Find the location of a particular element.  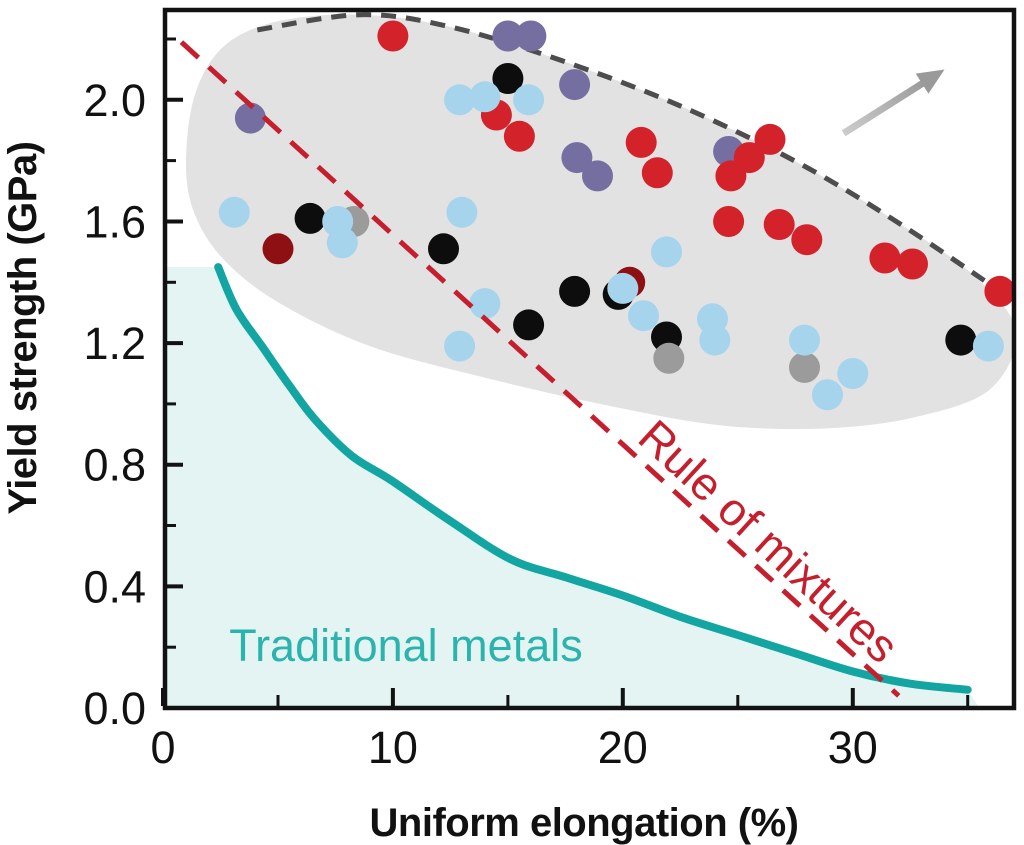

y-tick-label: 0.8 is located at coordinates (114, 465).